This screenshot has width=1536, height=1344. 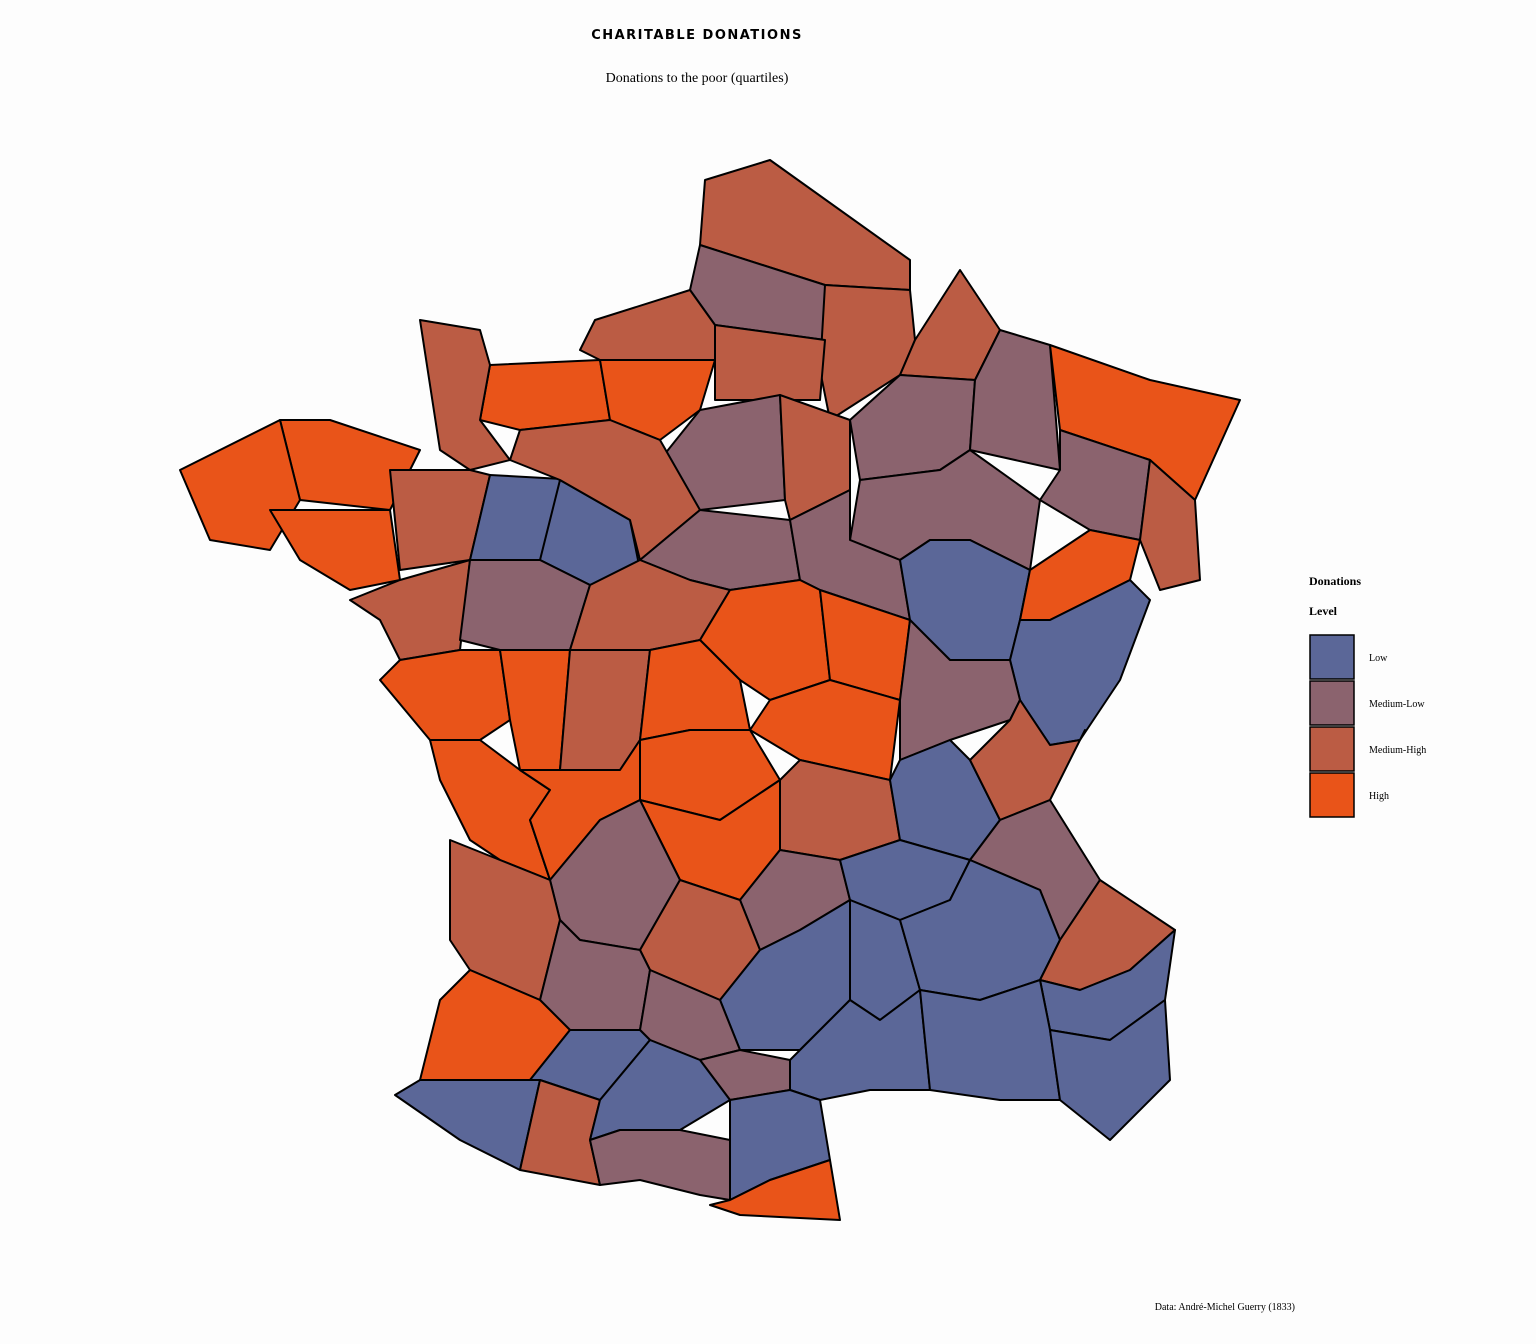 What do you see at coordinates (1379, 796) in the screenshot?
I see `legend-label: High` at bounding box center [1379, 796].